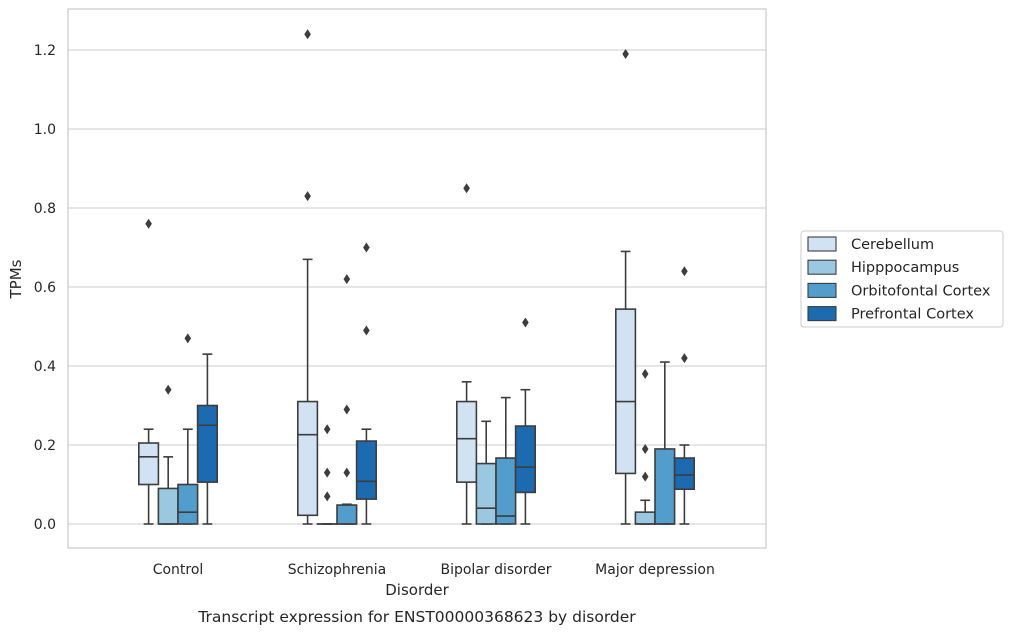 This screenshot has width=1014, height=634. What do you see at coordinates (178, 570) in the screenshot?
I see `x-tick-label: Control` at bounding box center [178, 570].